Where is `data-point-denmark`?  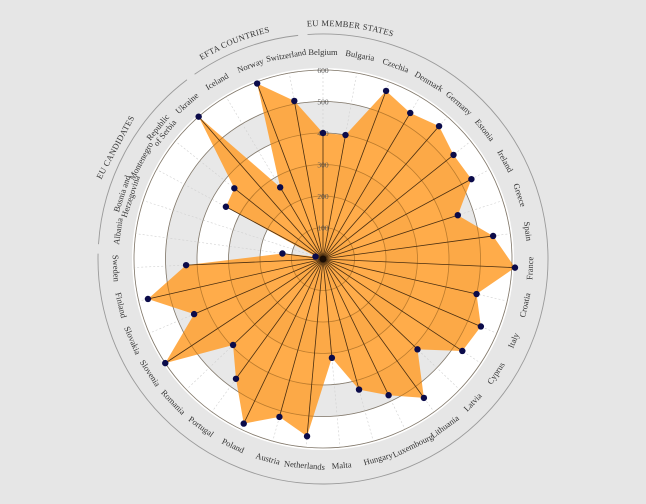
data-point-denmark is located at coordinates (410, 113).